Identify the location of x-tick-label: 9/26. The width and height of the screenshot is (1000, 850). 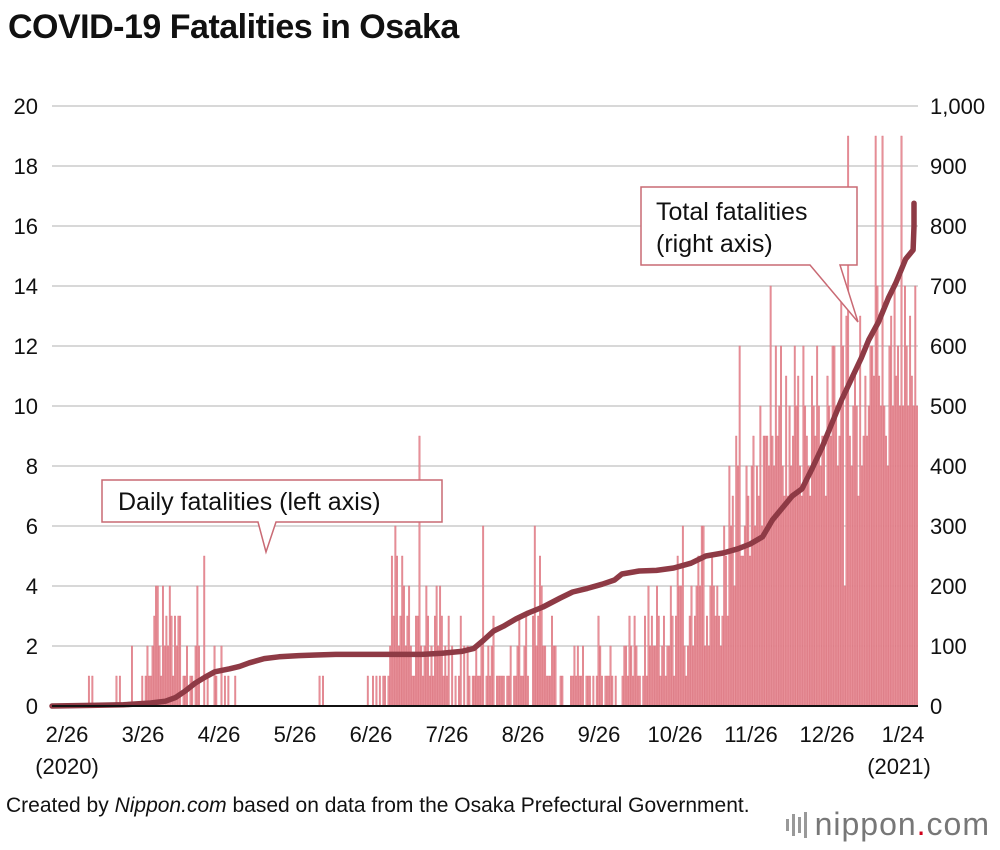
(599, 734).